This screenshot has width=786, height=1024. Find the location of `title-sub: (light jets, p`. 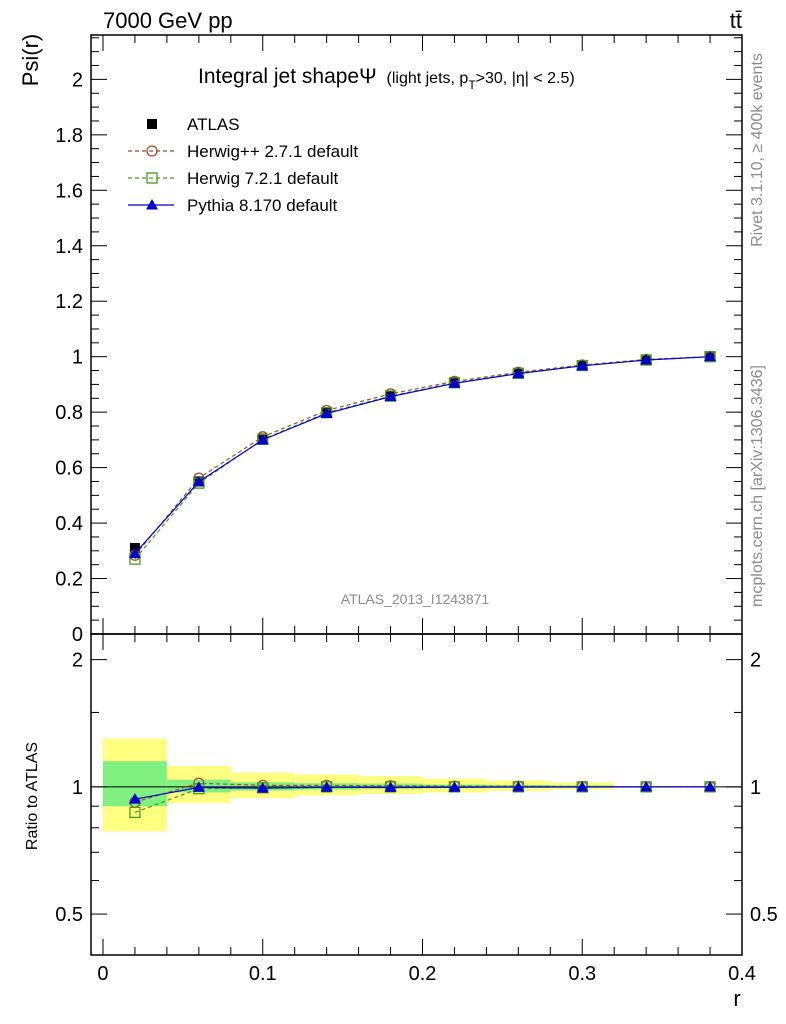

title-sub: (light jets, p is located at coordinates (428, 78).